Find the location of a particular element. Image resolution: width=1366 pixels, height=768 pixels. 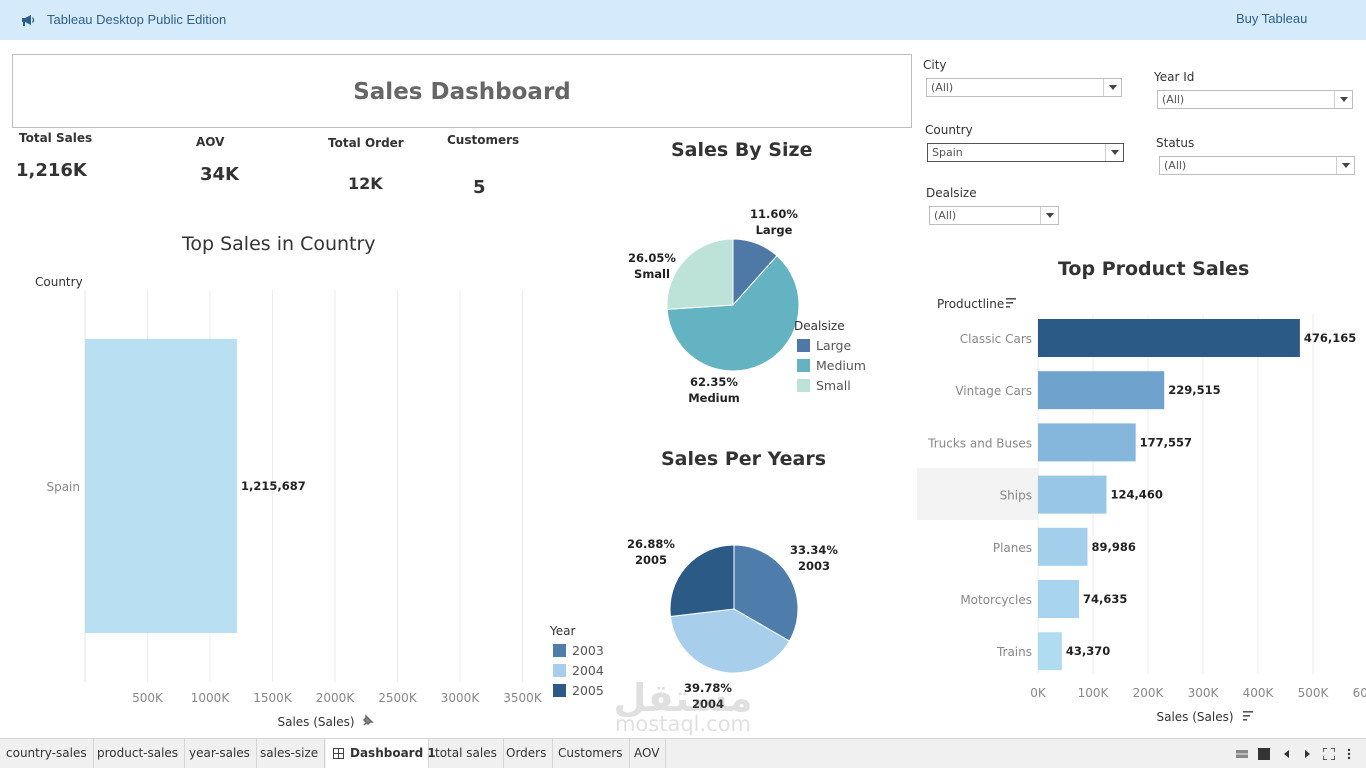

country-tick-label: 2000K is located at coordinates (336, 698).